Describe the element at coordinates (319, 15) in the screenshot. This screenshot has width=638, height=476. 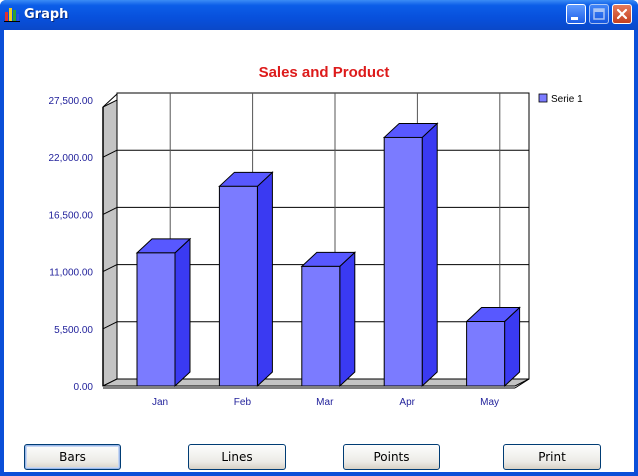
I see `title-bar: Graph` at that location.